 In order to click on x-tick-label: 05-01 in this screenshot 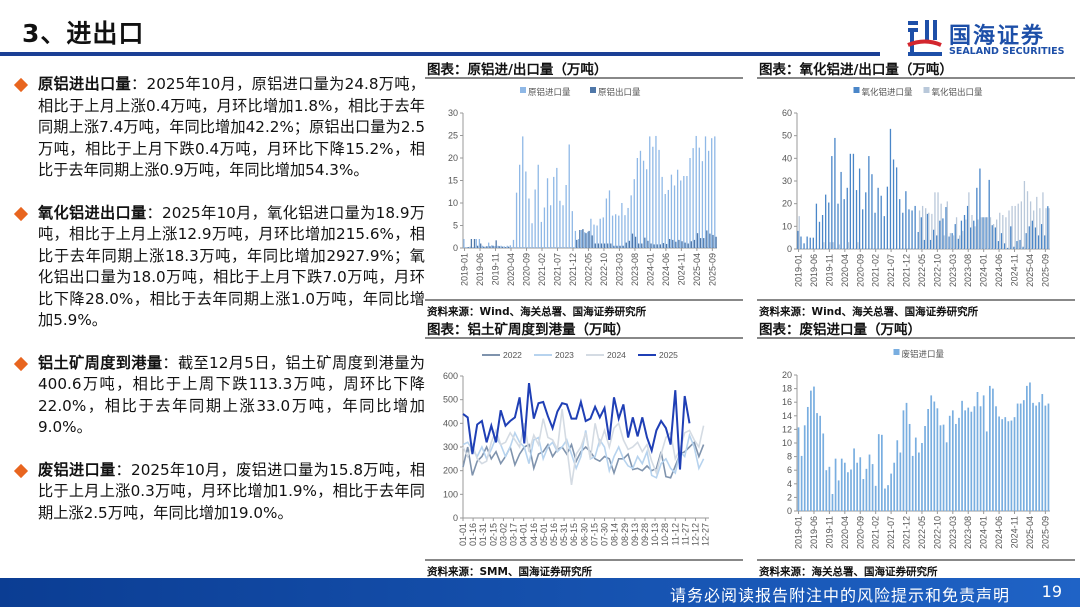, I will do `click(544, 534)`.